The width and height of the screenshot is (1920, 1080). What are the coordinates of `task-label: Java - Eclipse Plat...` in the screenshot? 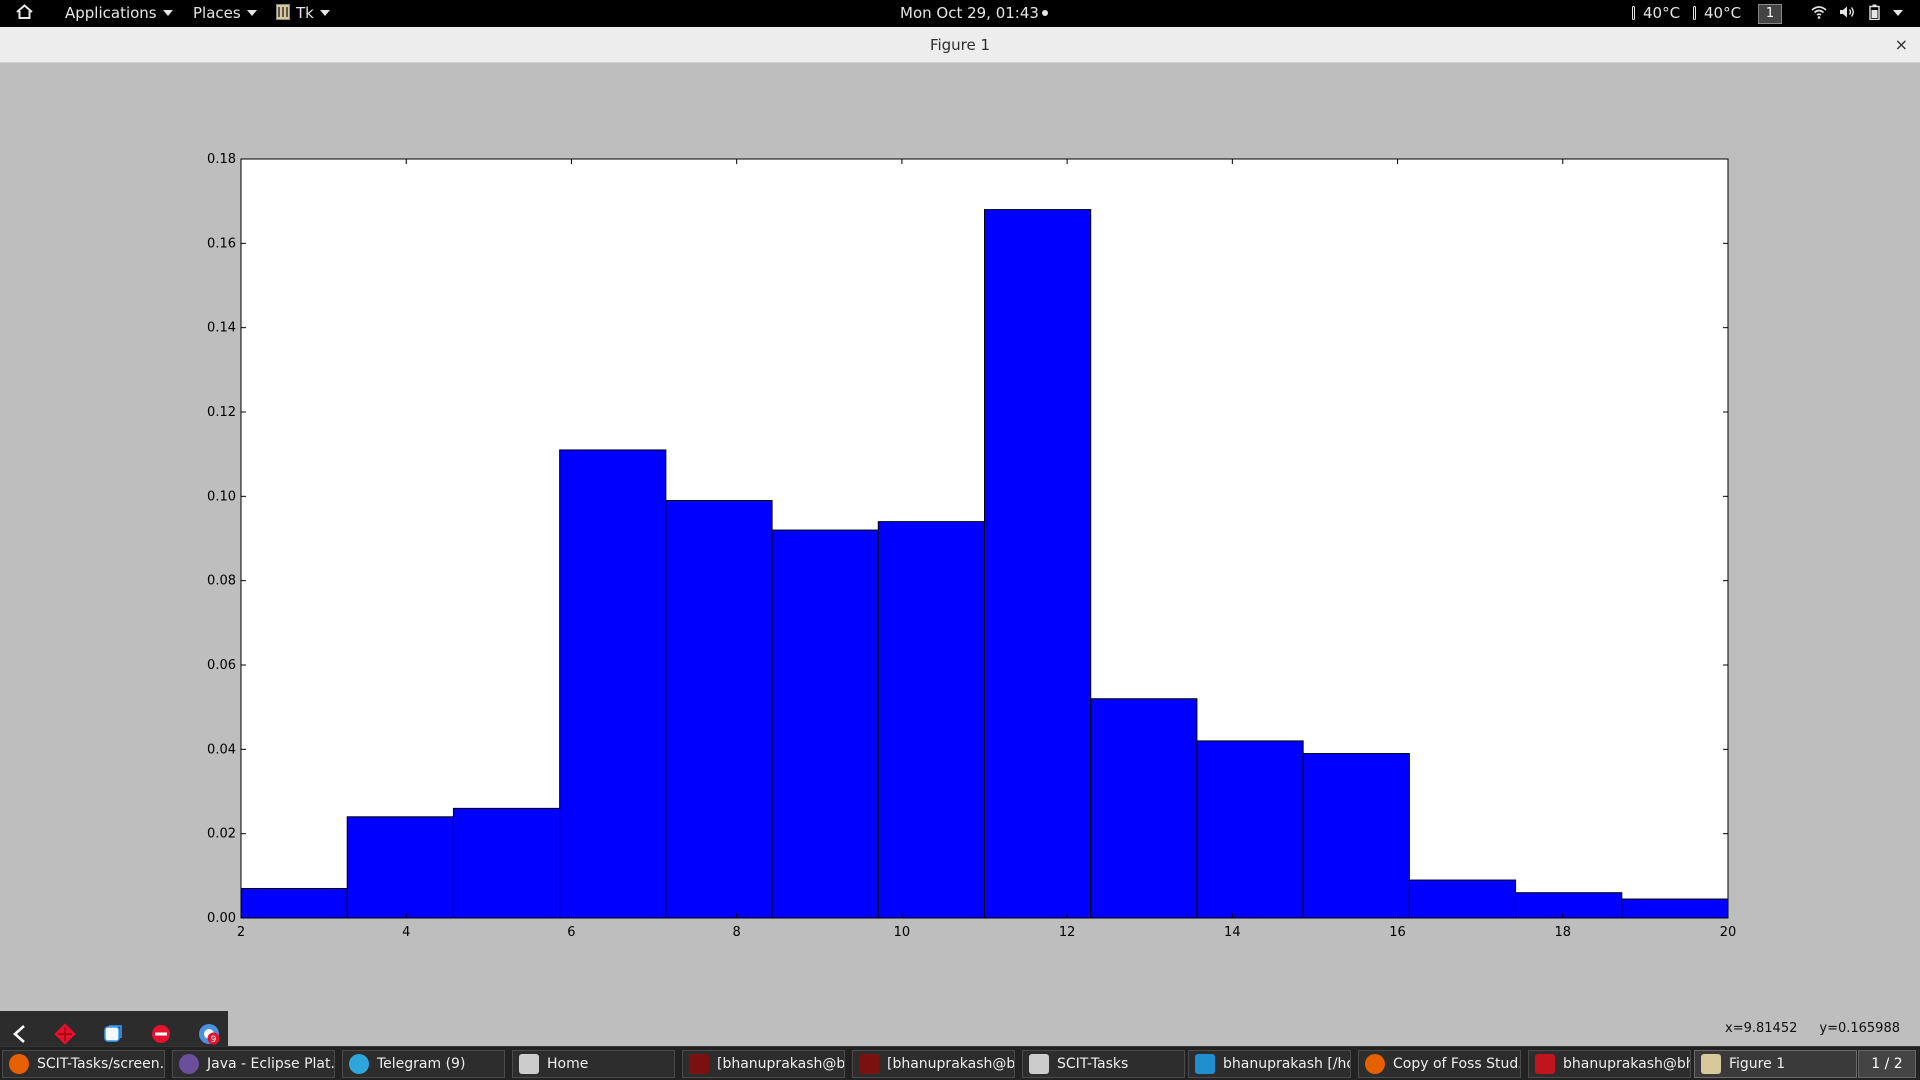 It's located at (271, 1064).